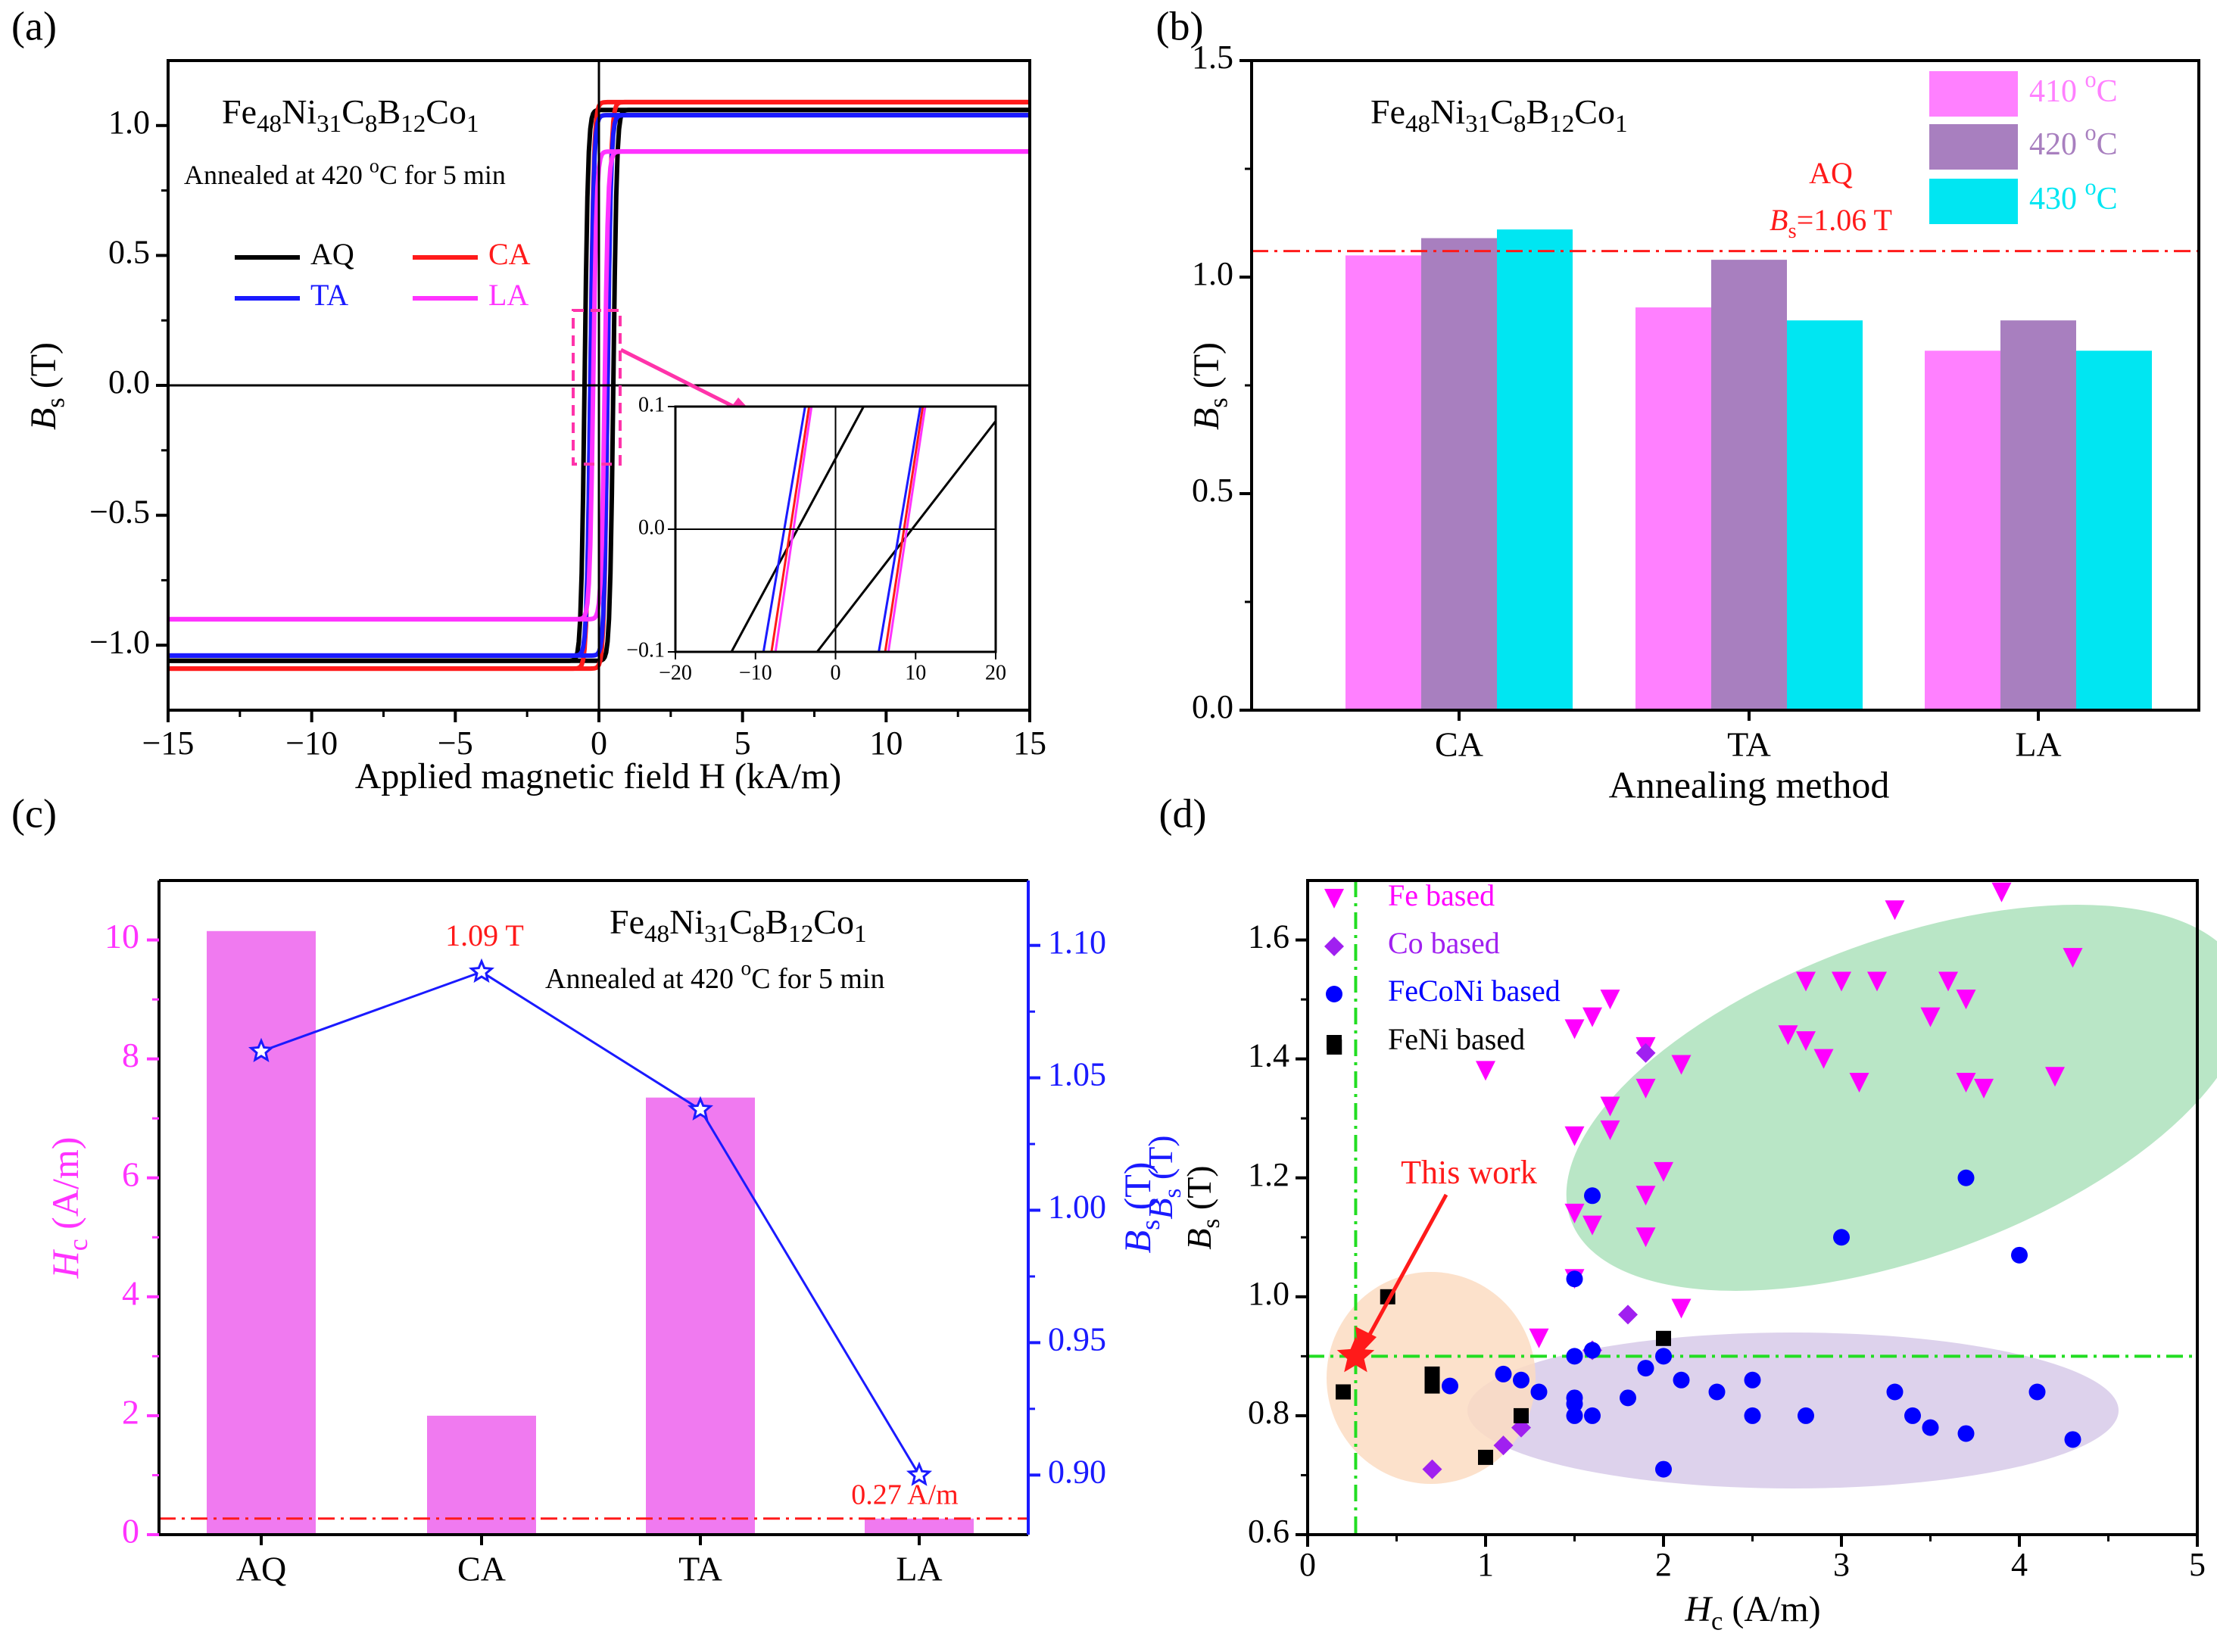 The image size is (2217, 1652). I want to click on x-tick-label-d: 2, so click(1663, 1564).